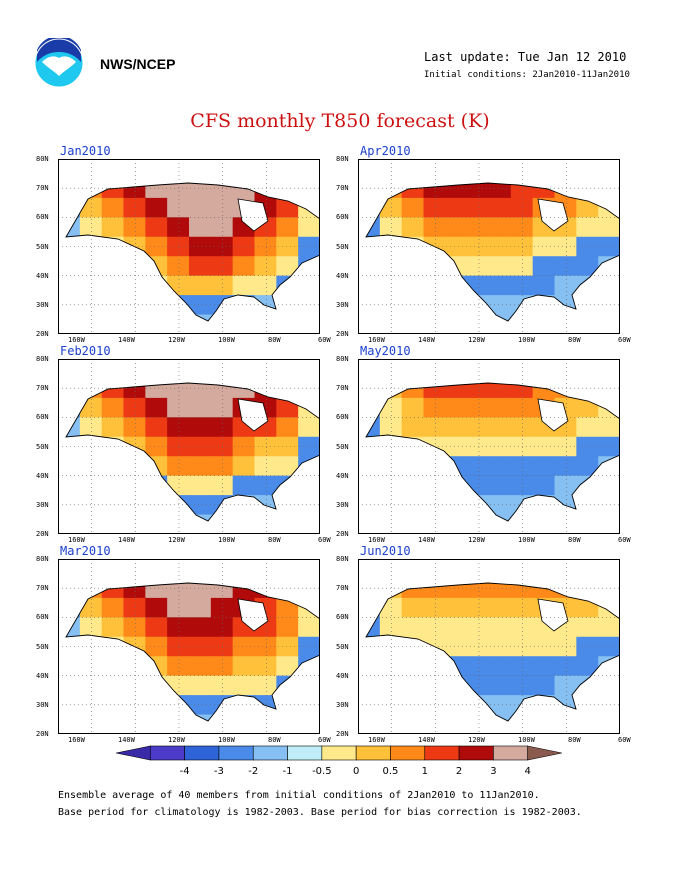  Describe the element at coordinates (253, 615) in the screenshot. I see `hudson-bay` at that location.